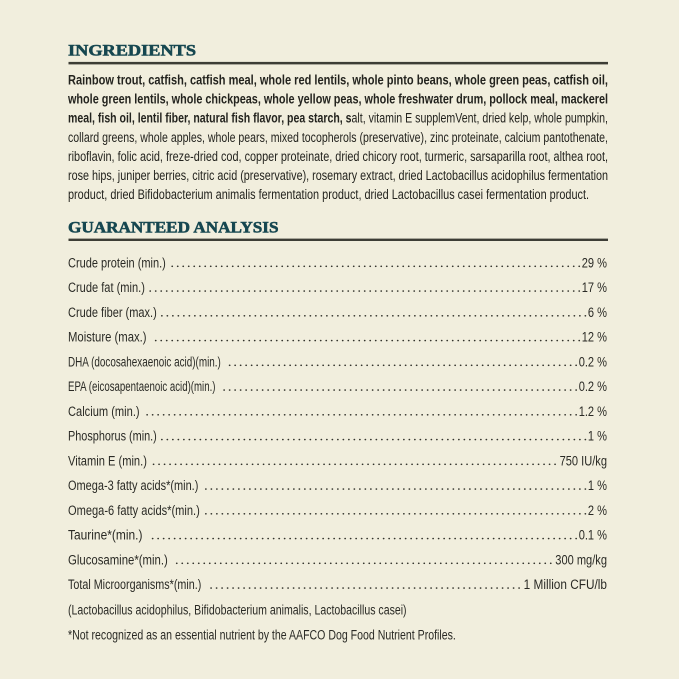 This screenshot has height=679, width=679. Describe the element at coordinates (118, 559) in the screenshot. I see `svg-text: Glucosamine*(min.)` at that location.